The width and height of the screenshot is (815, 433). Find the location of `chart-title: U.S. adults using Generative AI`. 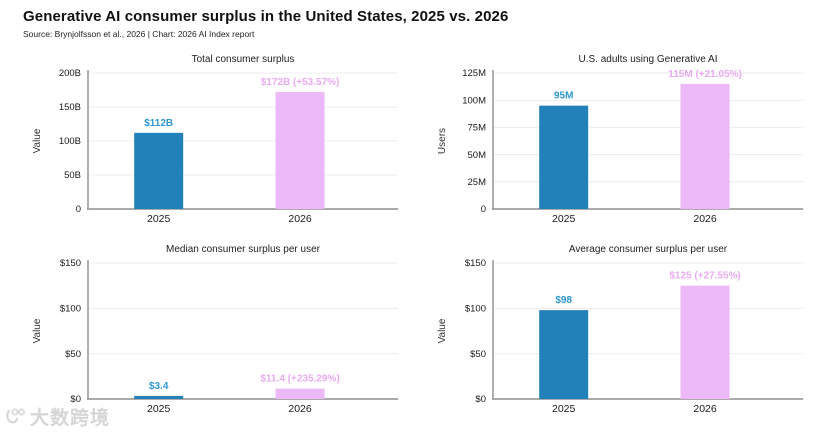

chart-title: U.S. adults using Generative AI is located at coordinates (648, 59).